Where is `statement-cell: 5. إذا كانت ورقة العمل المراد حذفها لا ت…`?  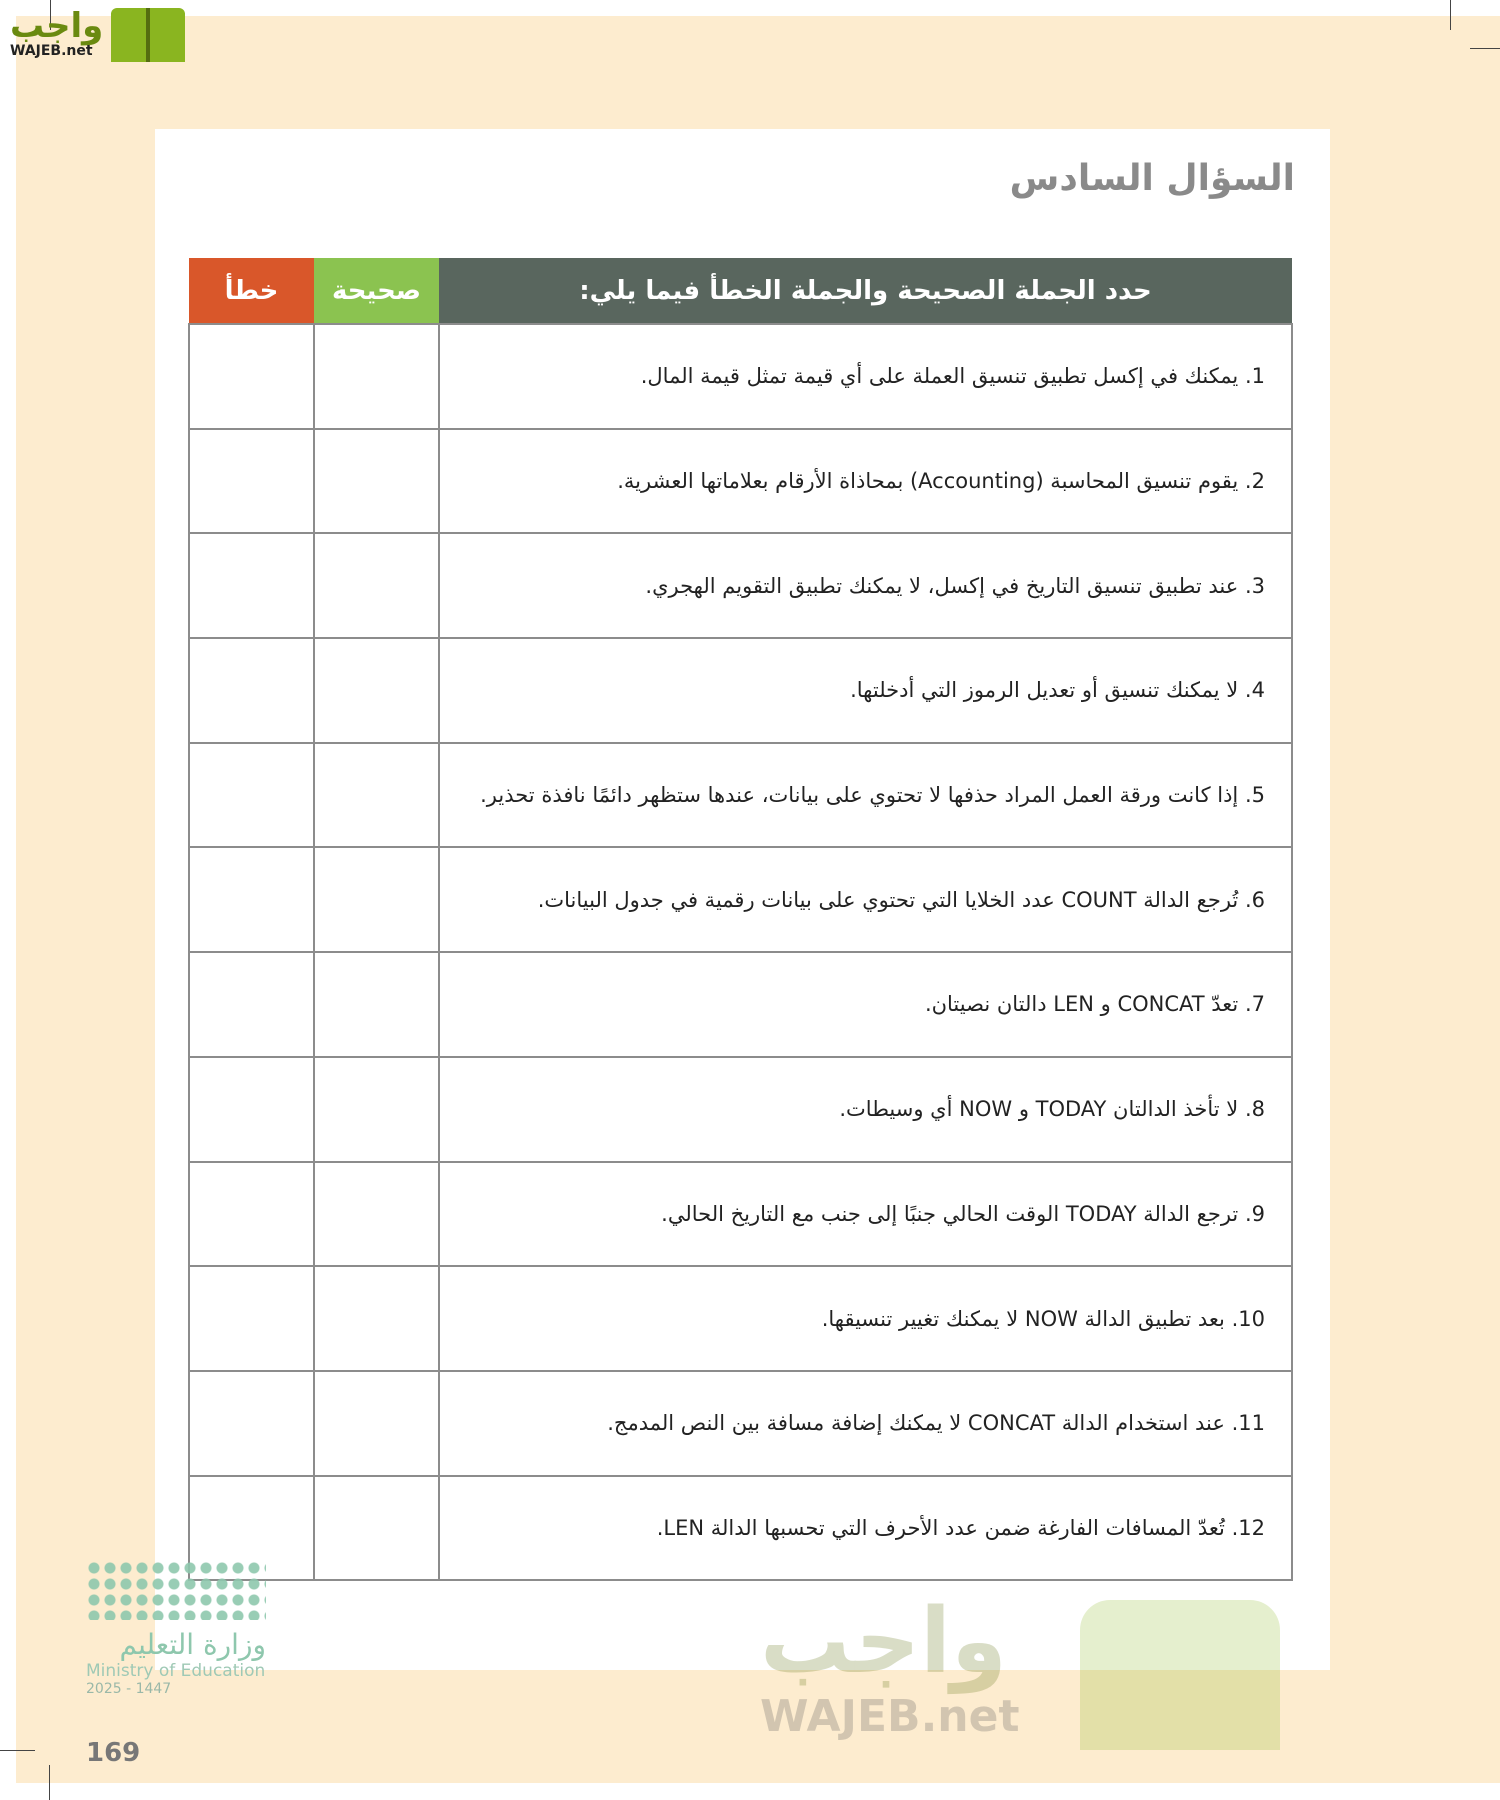 statement-cell: 5. إذا كانت ورقة العمل المراد حذفها لا ت… is located at coordinates (865, 795).